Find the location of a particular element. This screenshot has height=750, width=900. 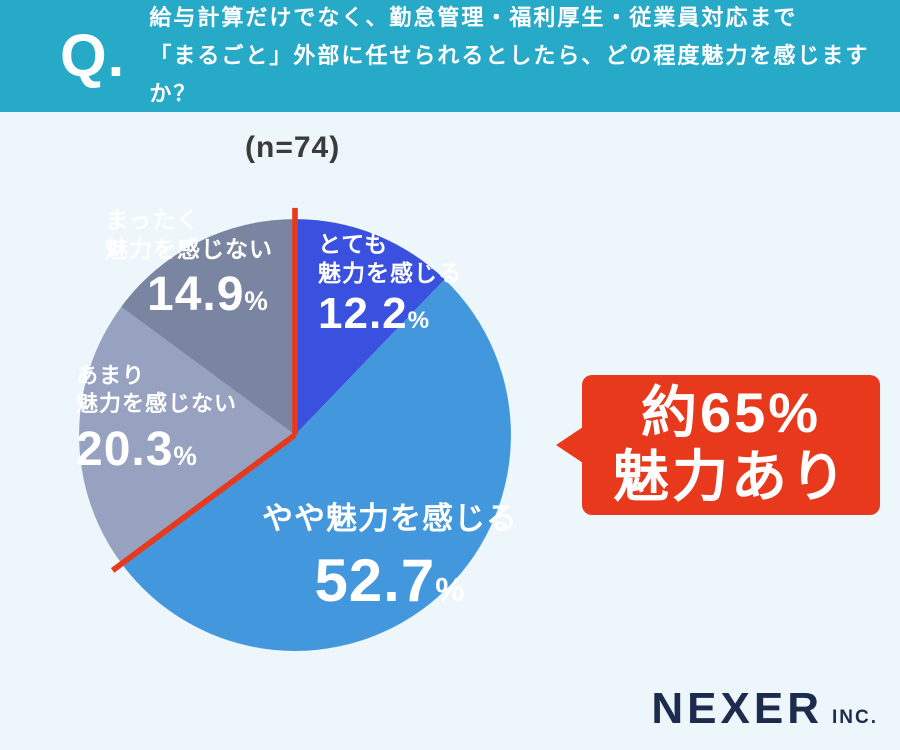

pie-value-somewhat-attractive: 52.7% is located at coordinates (390, 580).